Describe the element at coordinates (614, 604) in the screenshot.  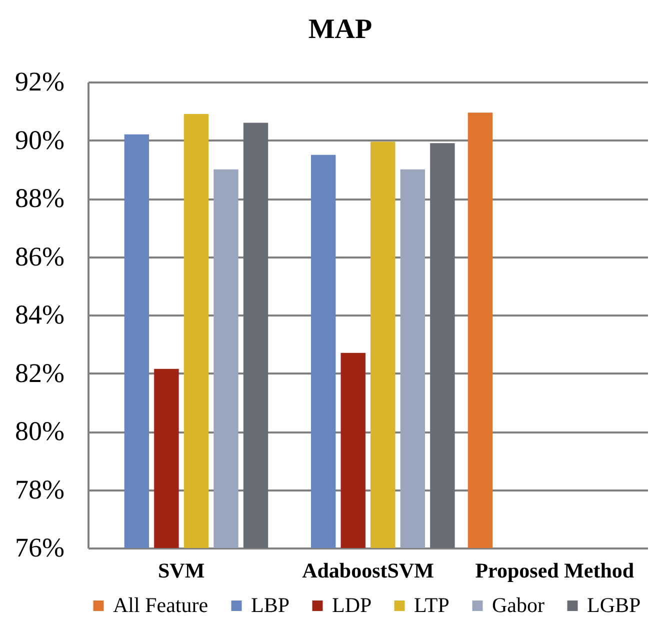
I see `legend-label: LGBP` at that location.